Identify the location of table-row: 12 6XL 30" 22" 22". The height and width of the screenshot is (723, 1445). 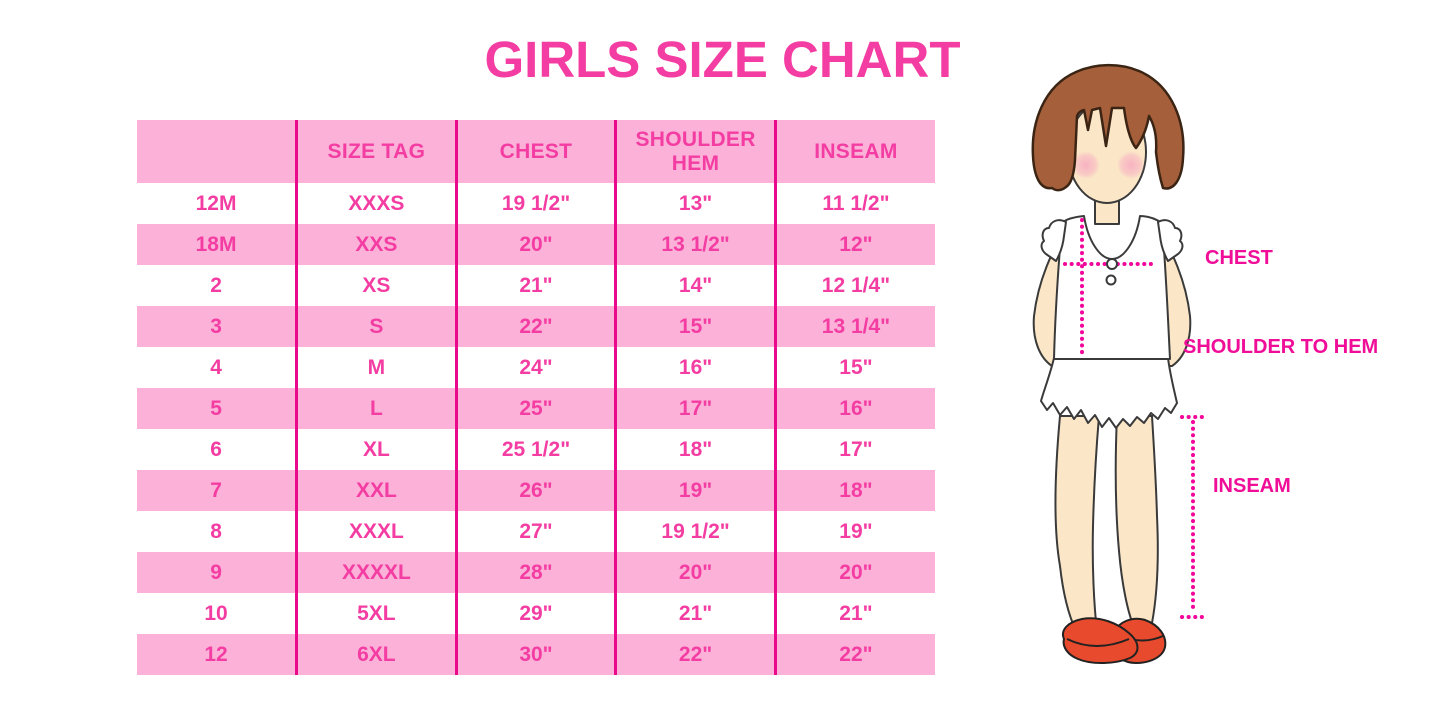
(536, 654).